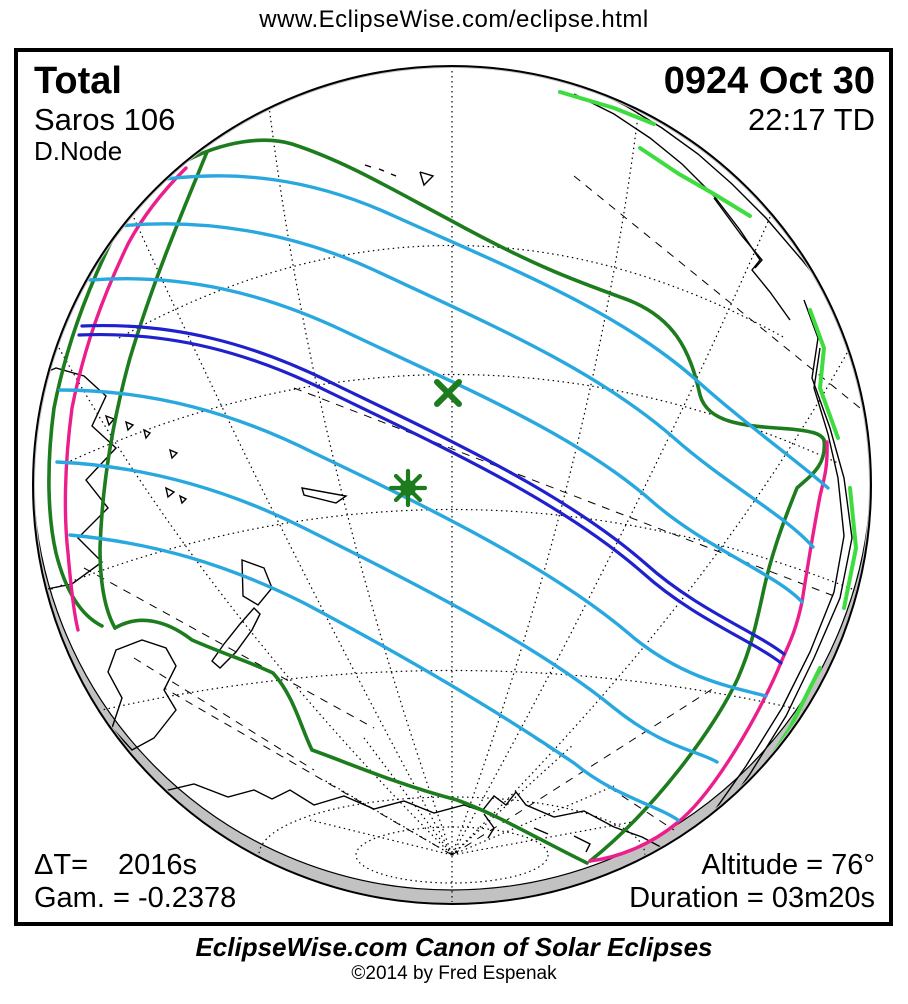 The width and height of the screenshot is (908, 1004). Describe the element at coordinates (135, 897) in the screenshot. I see `gamma-line: Gam. = -0.2378` at that location.